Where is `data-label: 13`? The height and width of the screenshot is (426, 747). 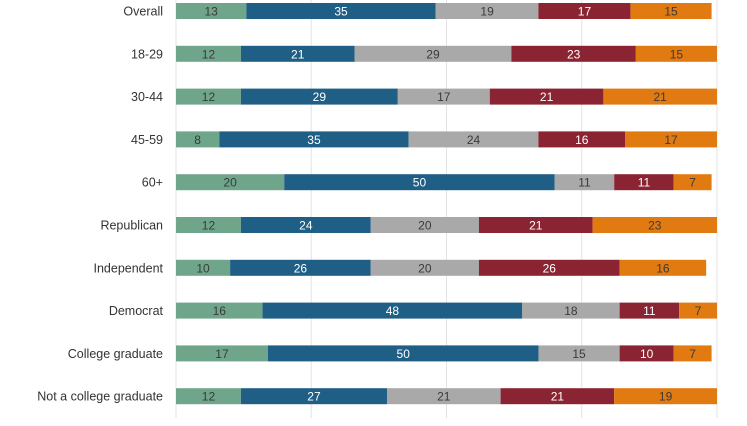
data-label: 13 is located at coordinates (211, 12).